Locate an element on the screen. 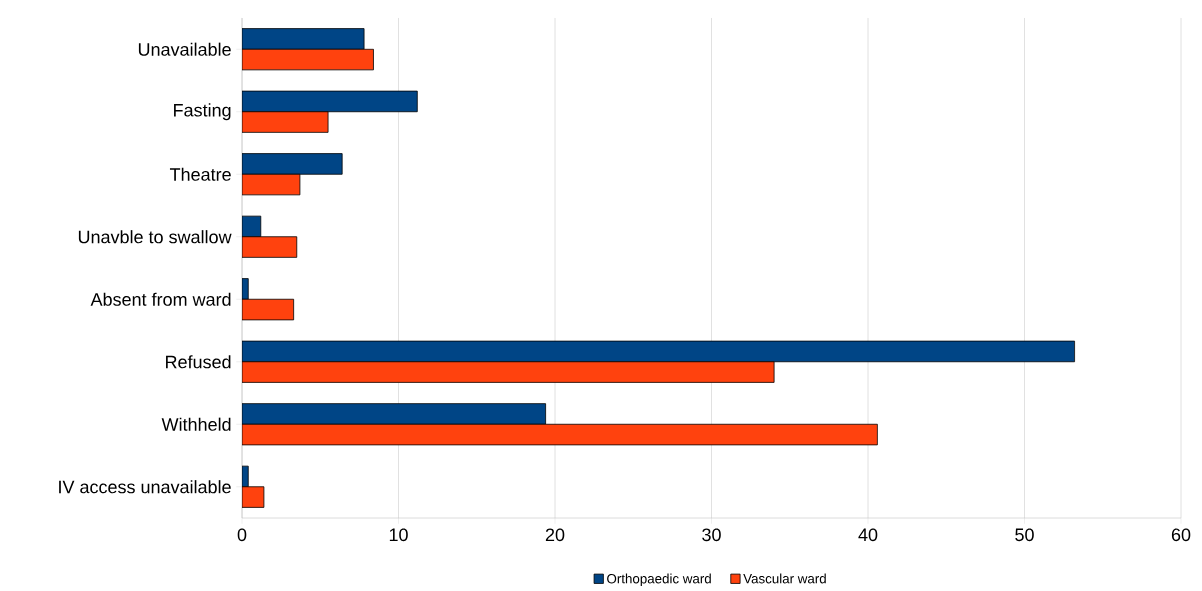 This screenshot has height=591, width=1202. y-tick-label: Withheld is located at coordinates (196, 424).